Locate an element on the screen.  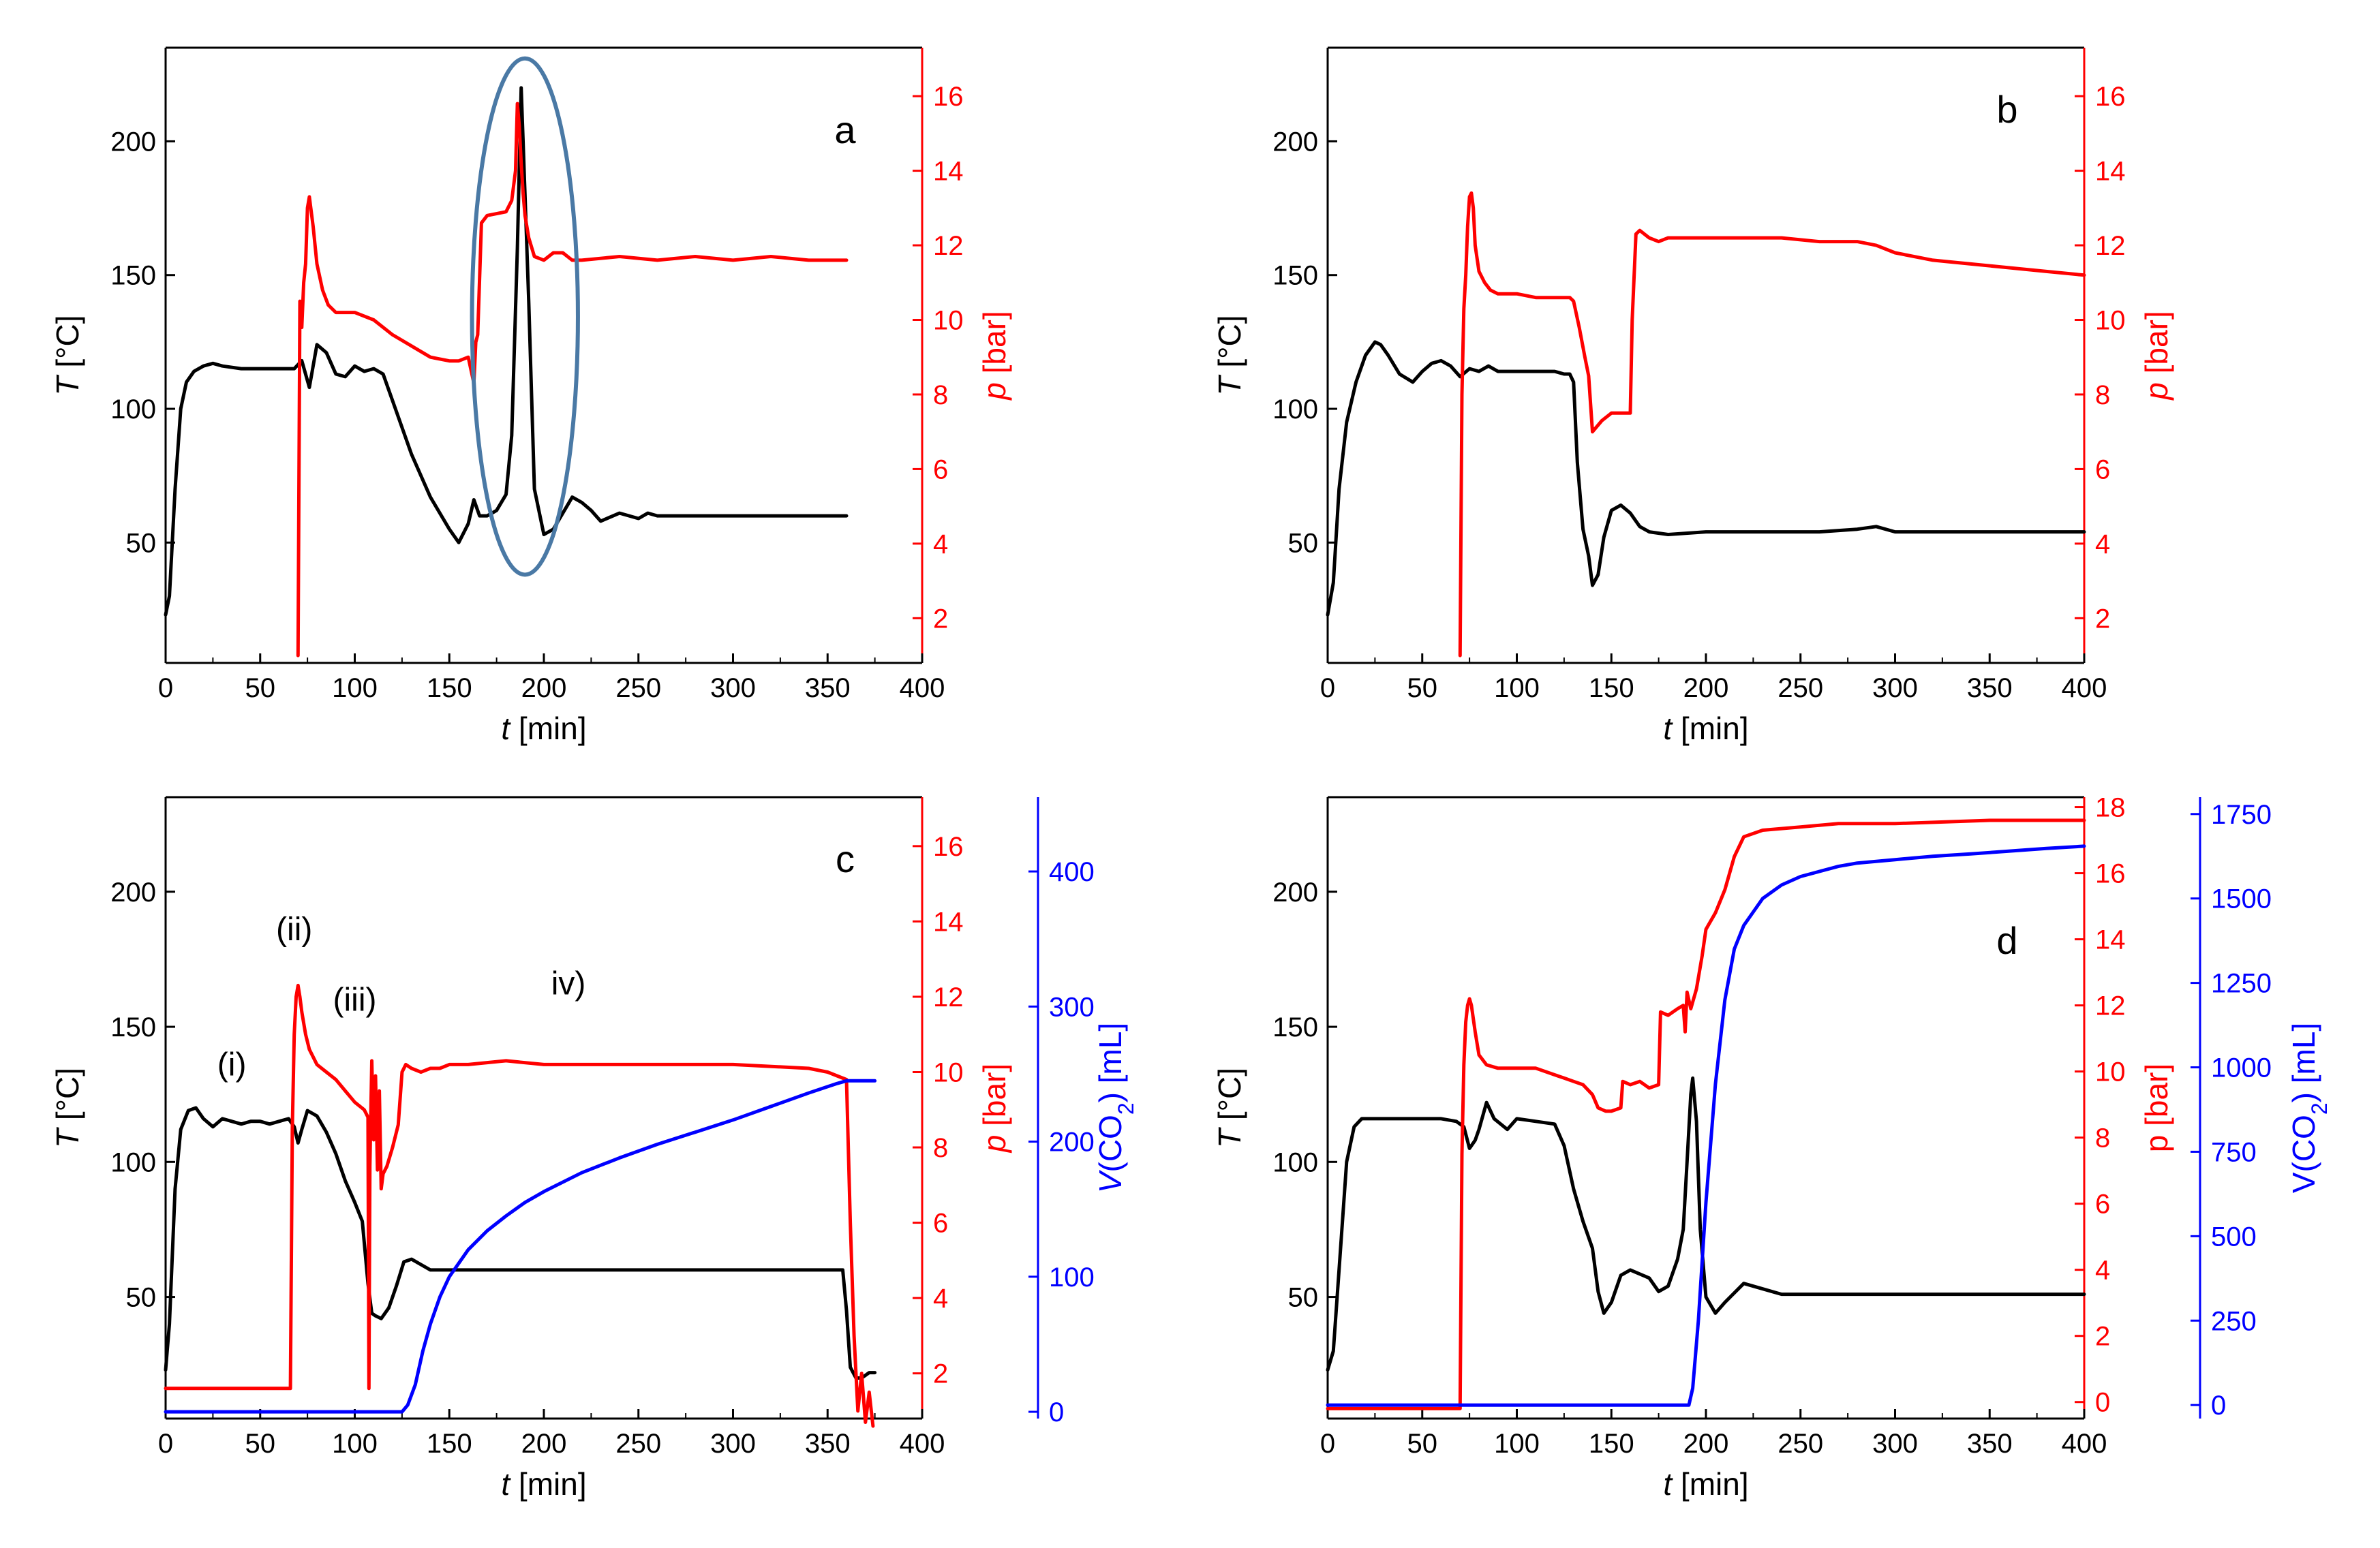
phase-annotation: (iii) is located at coordinates (355, 1000).